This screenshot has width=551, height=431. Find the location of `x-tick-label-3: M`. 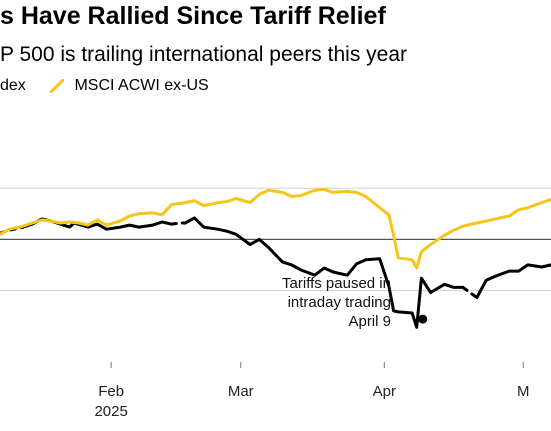

x-tick-label-3: M is located at coordinates (523, 391).